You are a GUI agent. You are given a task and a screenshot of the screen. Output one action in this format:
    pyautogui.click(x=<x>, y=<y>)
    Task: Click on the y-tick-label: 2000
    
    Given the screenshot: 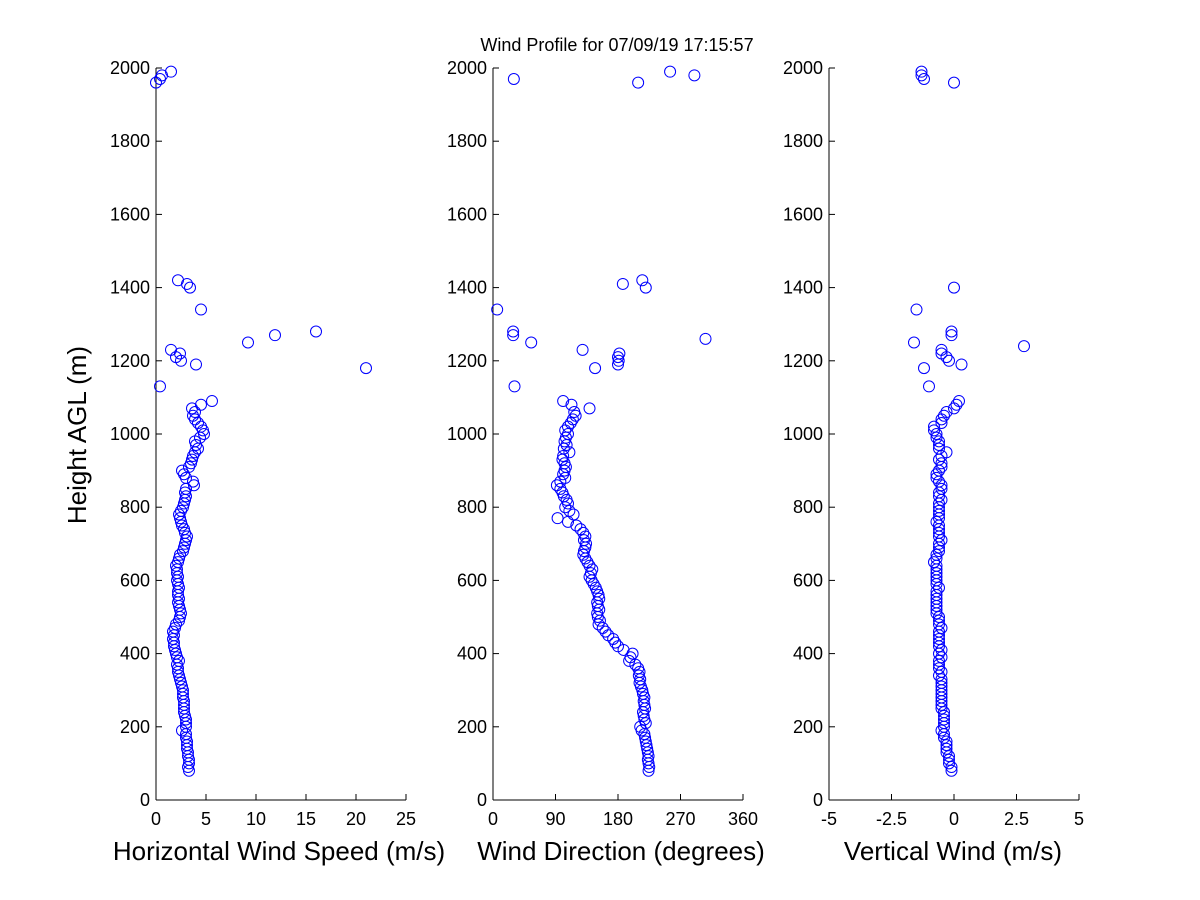 What is the action you would take?
    pyautogui.click(x=130, y=68)
    